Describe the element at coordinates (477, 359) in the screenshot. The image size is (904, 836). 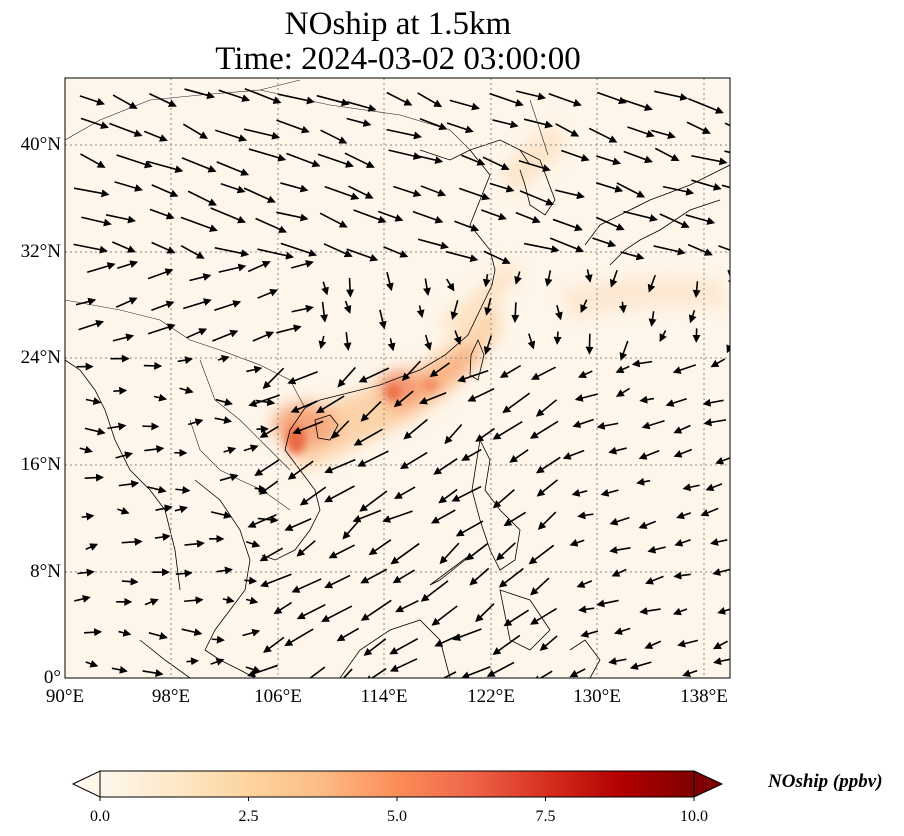
I see `coast-taiwan` at that location.